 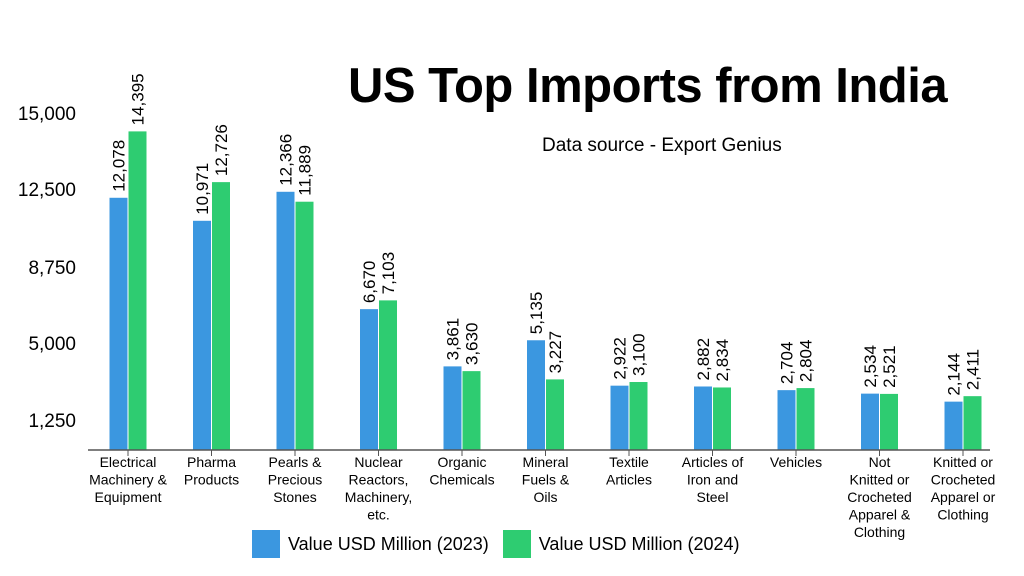 I want to click on x-tick-label: Vehicles, so click(x=796, y=462).